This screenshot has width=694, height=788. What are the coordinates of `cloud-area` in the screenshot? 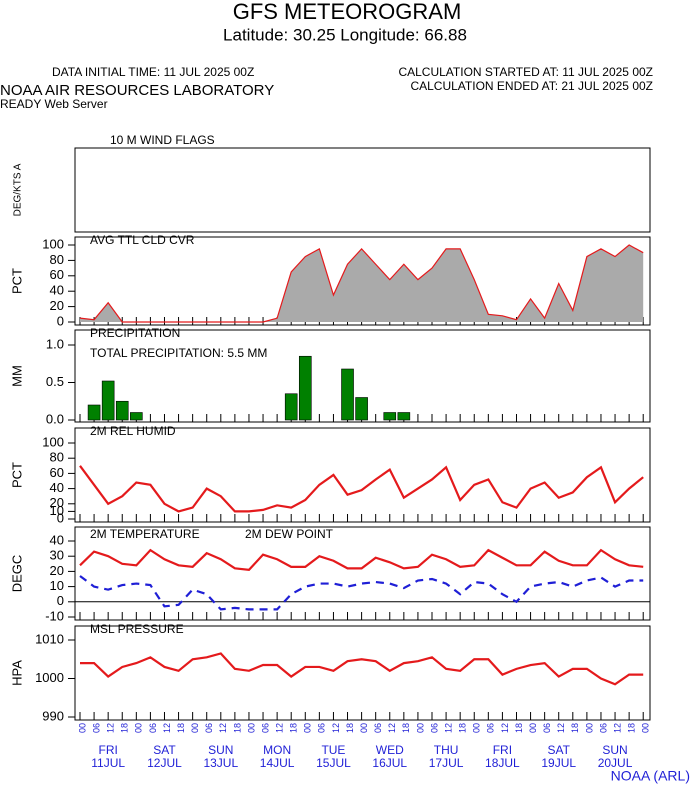 It's located at (362, 283).